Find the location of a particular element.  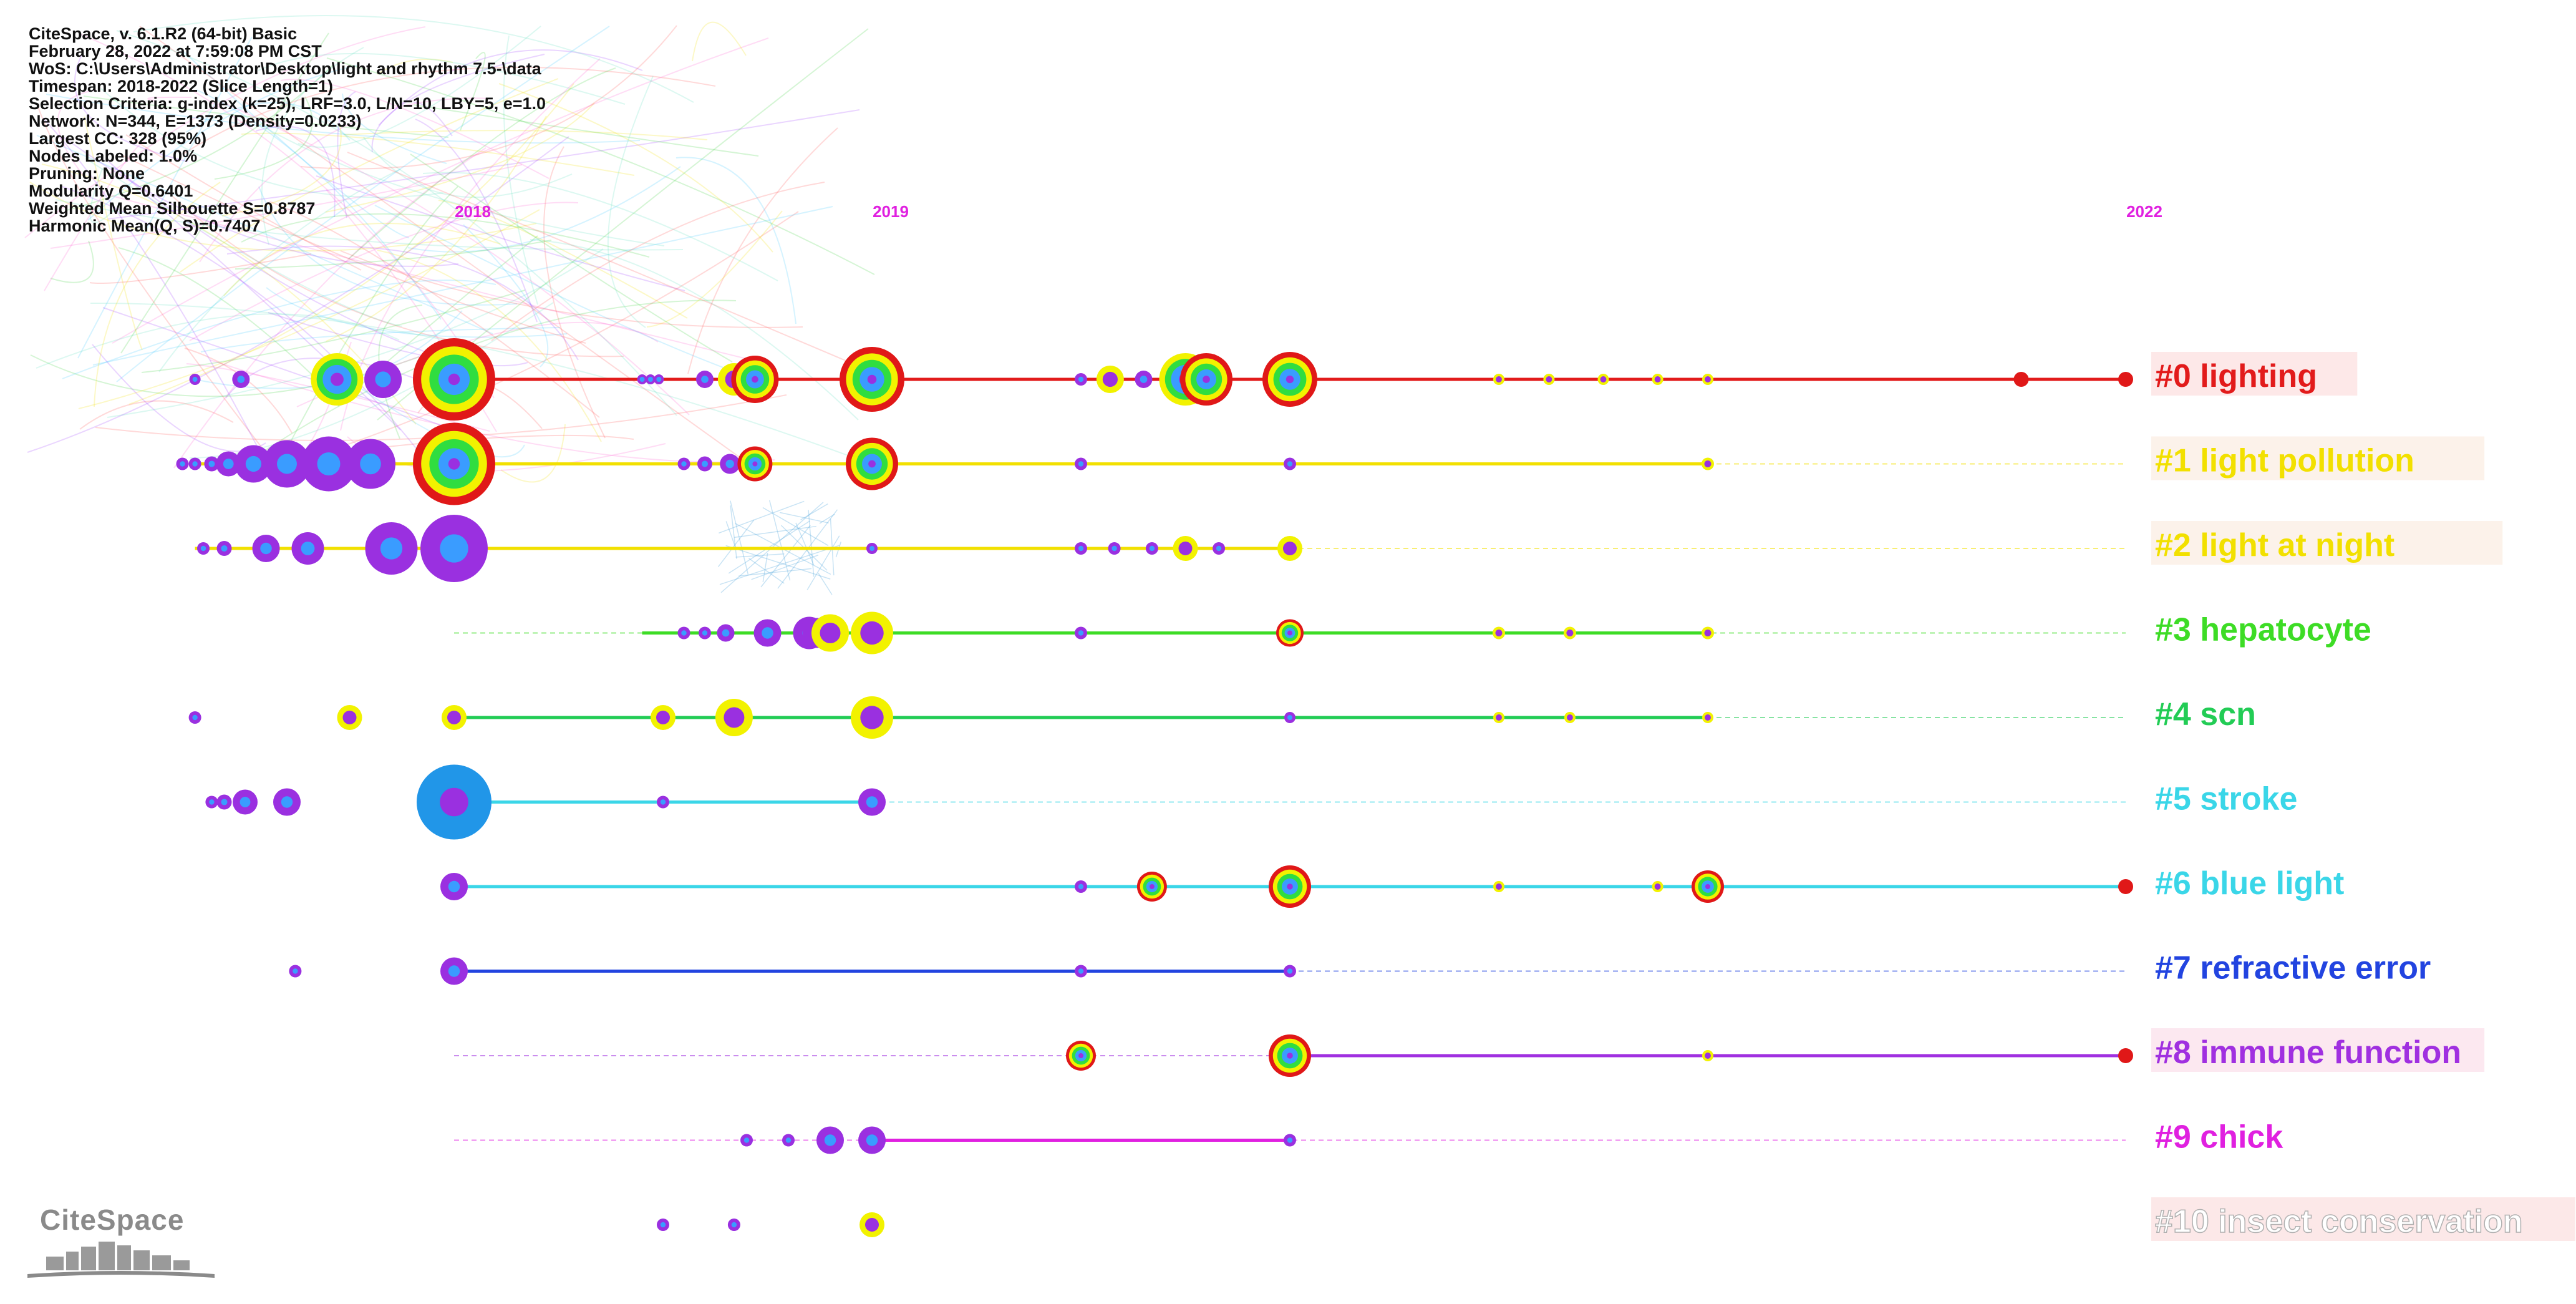

cluster-label-6: #6 blue light is located at coordinates (2249, 883).